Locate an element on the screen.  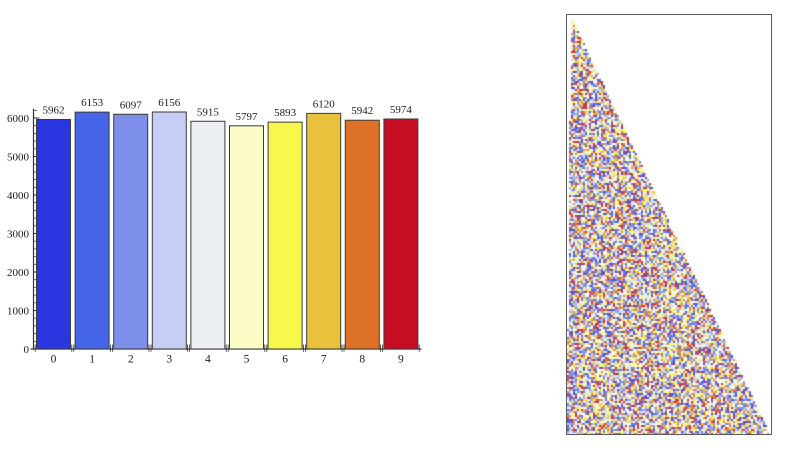
y-tick-label: 6000 is located at coordinates (18, 119).